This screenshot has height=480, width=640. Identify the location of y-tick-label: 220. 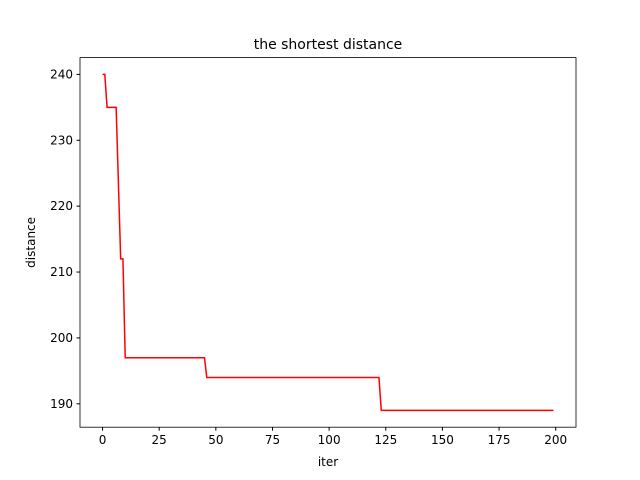
(61, 206).